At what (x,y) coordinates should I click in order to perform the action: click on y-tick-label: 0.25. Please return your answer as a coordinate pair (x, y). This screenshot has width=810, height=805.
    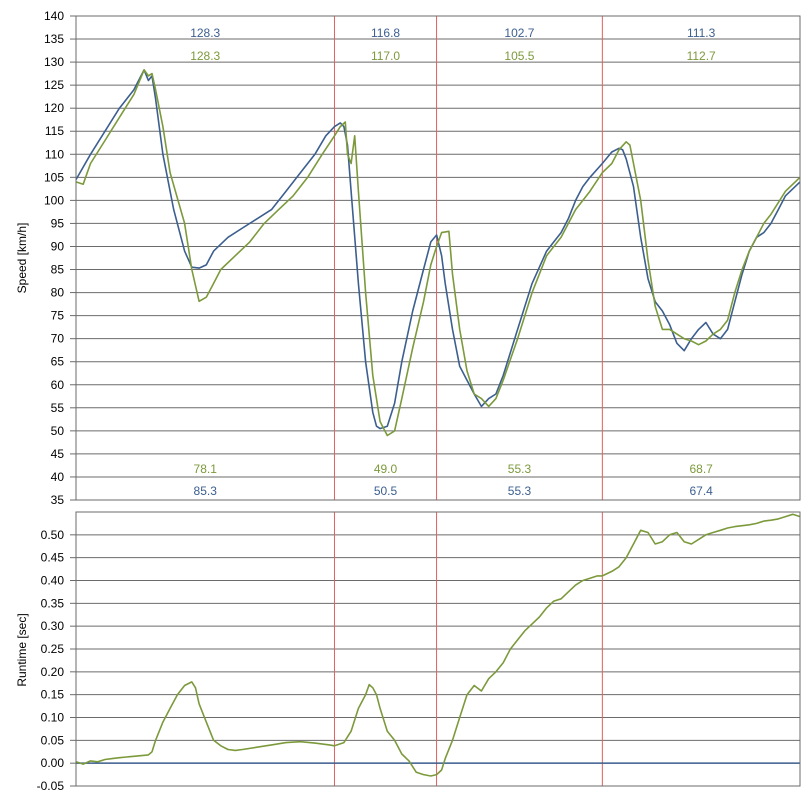
    Looking at the image, I should click on (53, 649).